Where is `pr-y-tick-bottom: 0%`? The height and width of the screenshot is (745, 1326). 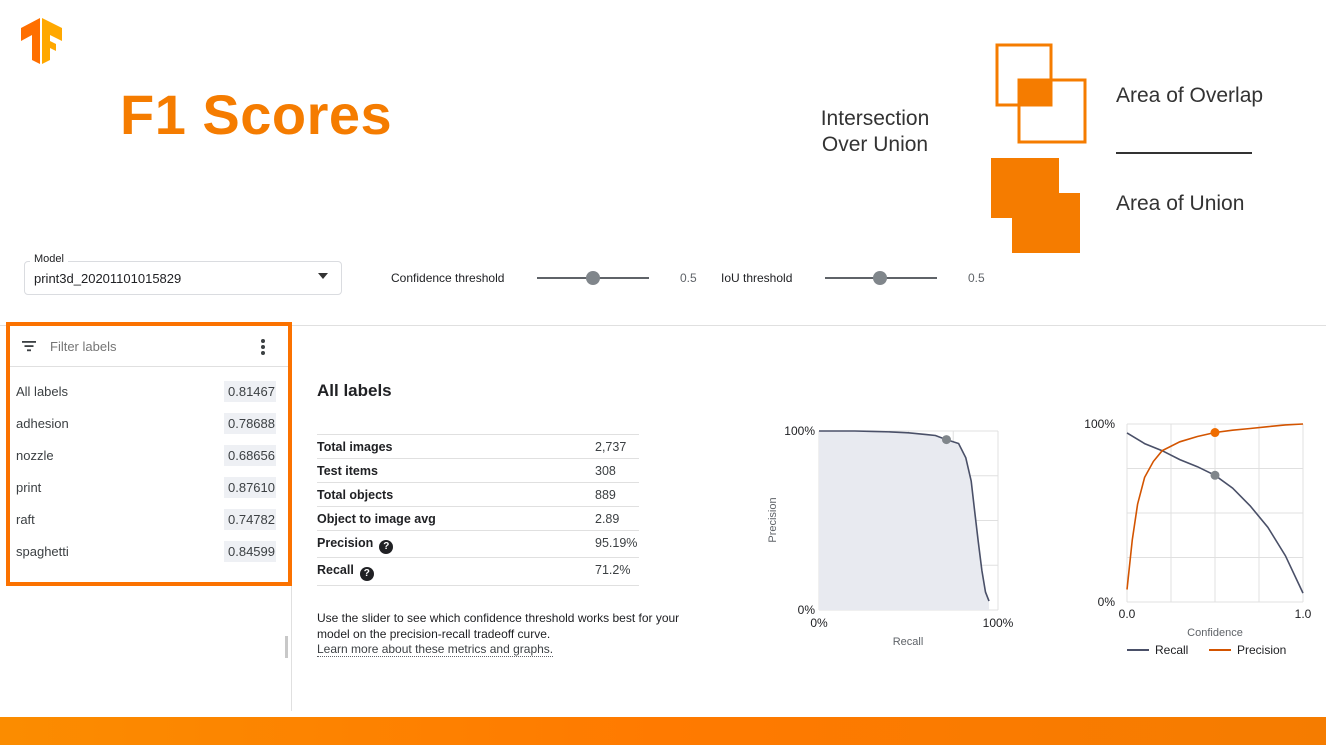 pr-y-tick-bottom: 0% is located at coordinates (807, 610).